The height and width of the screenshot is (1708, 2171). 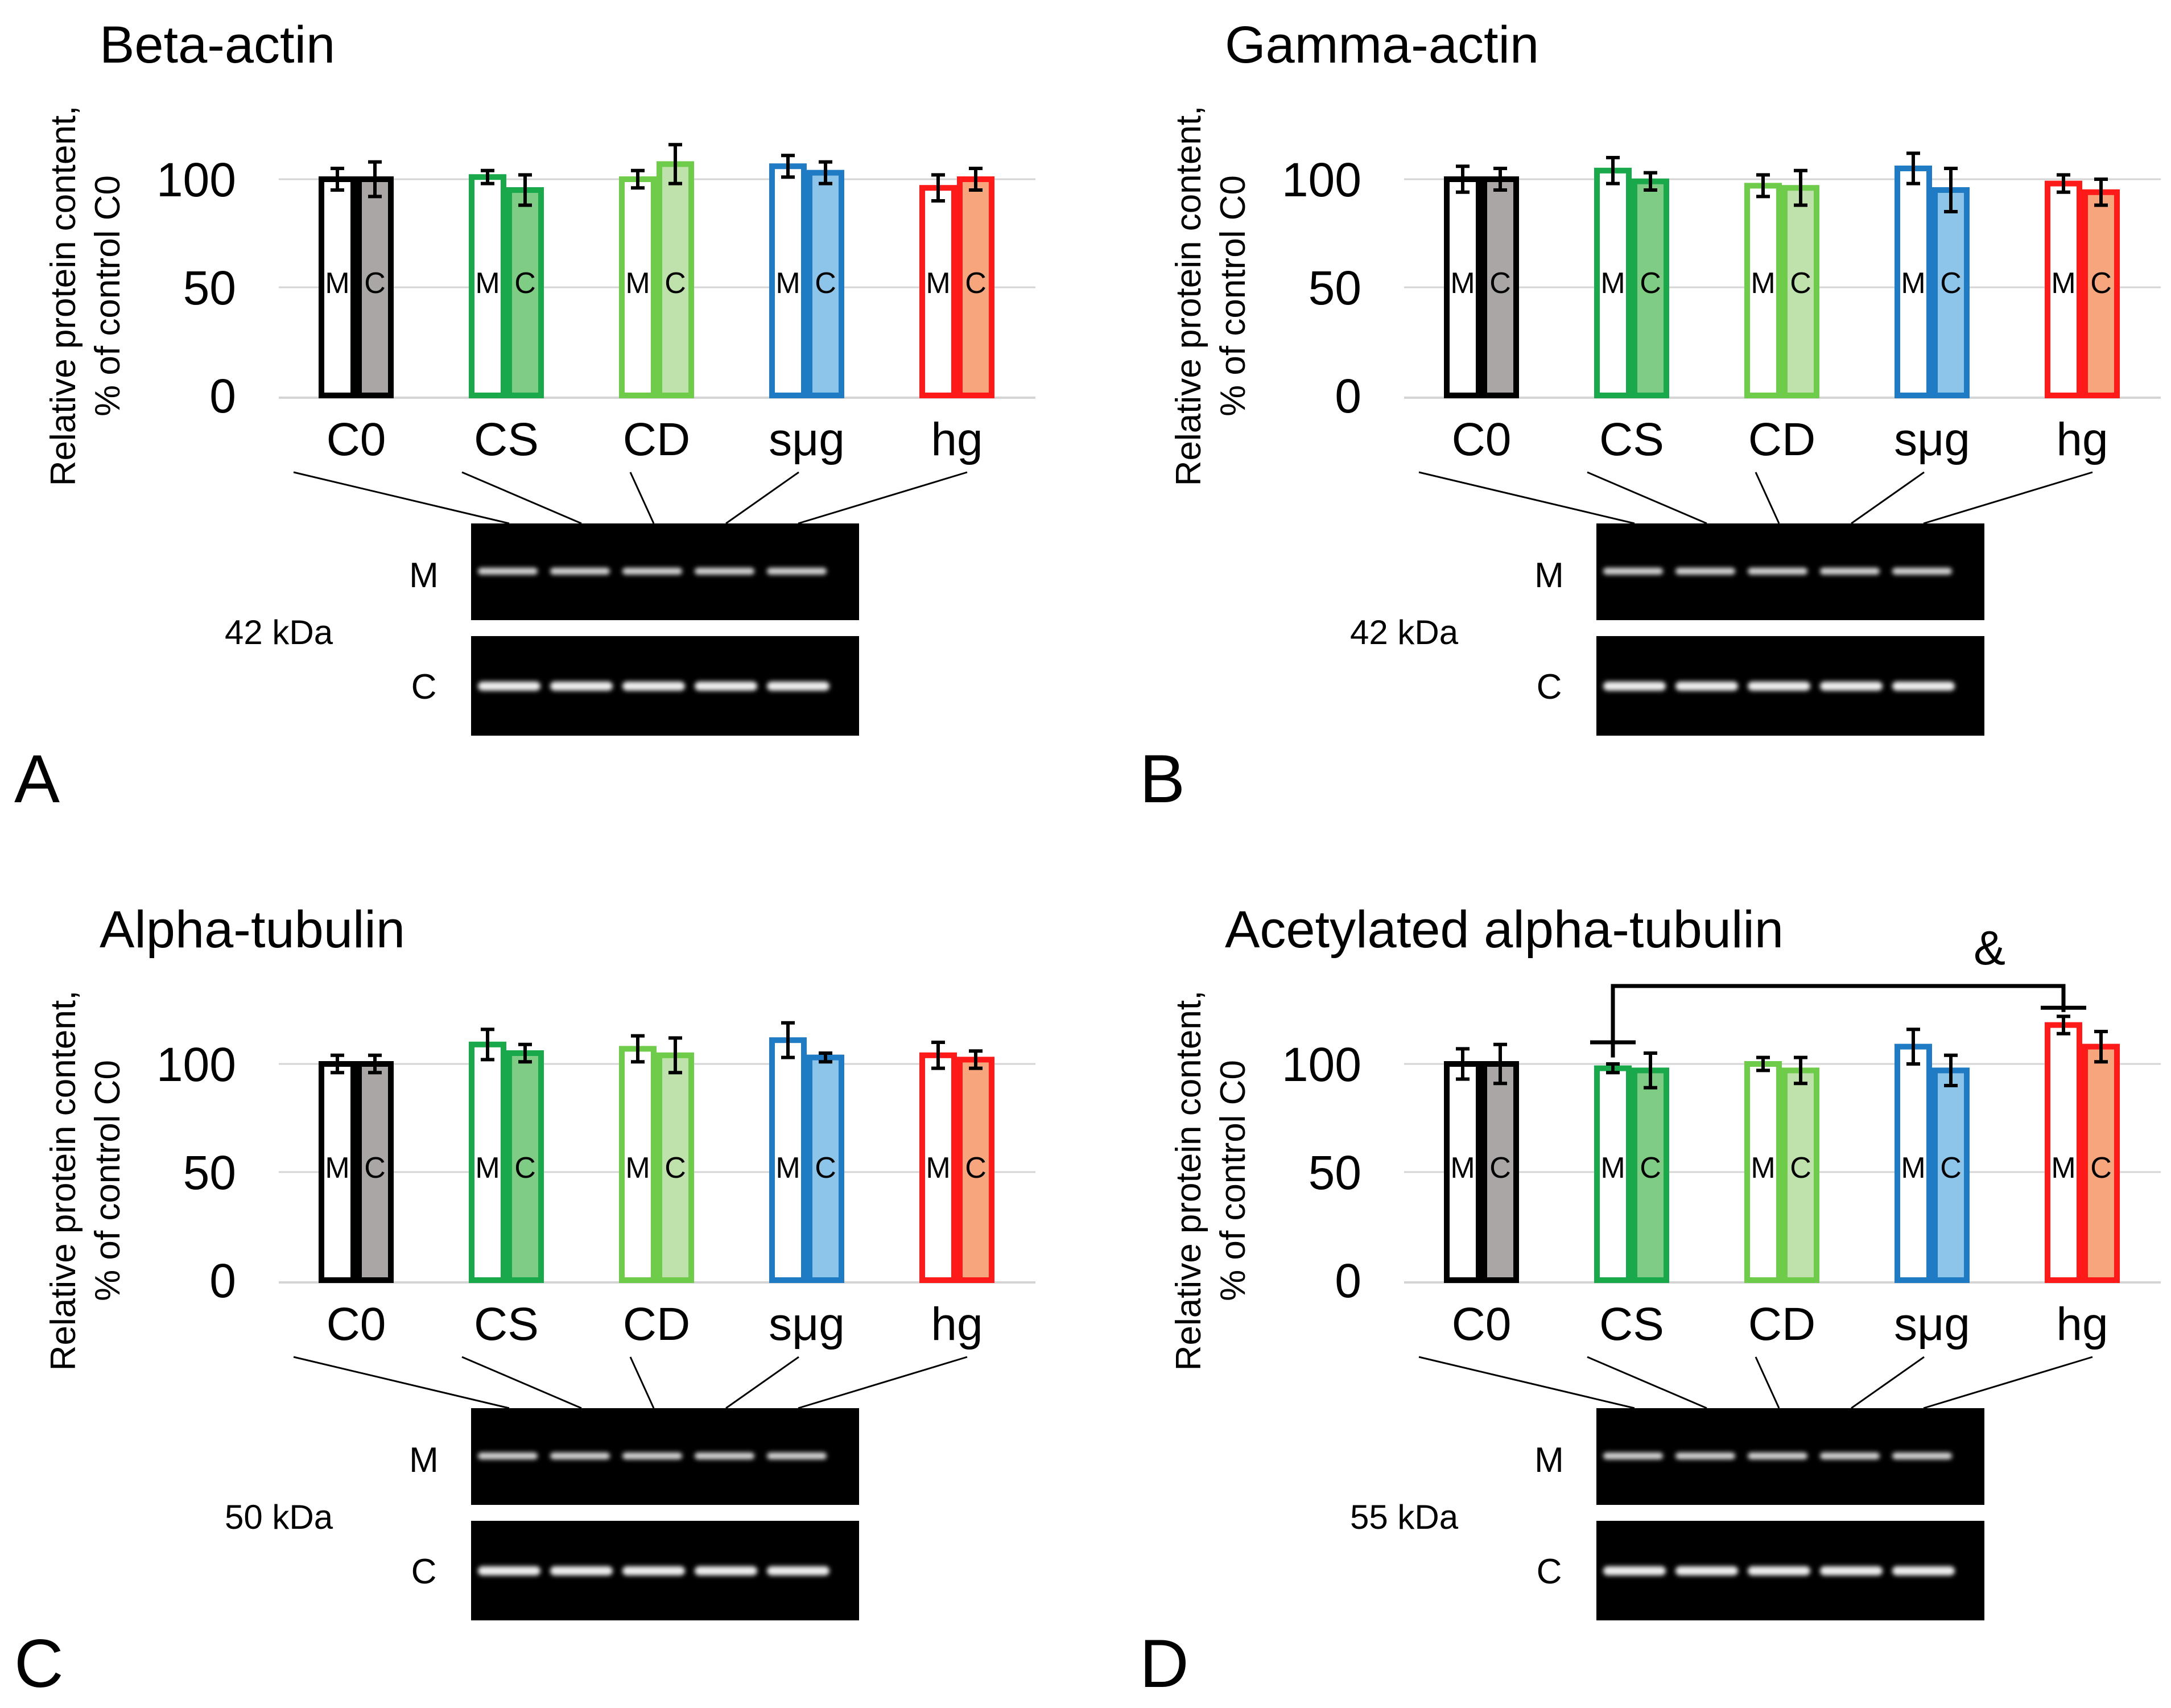 What do you see at coordinates (1838, 1021) in the screenshot?
I see `significance-bracket` at bounding box center [1838, 1021].